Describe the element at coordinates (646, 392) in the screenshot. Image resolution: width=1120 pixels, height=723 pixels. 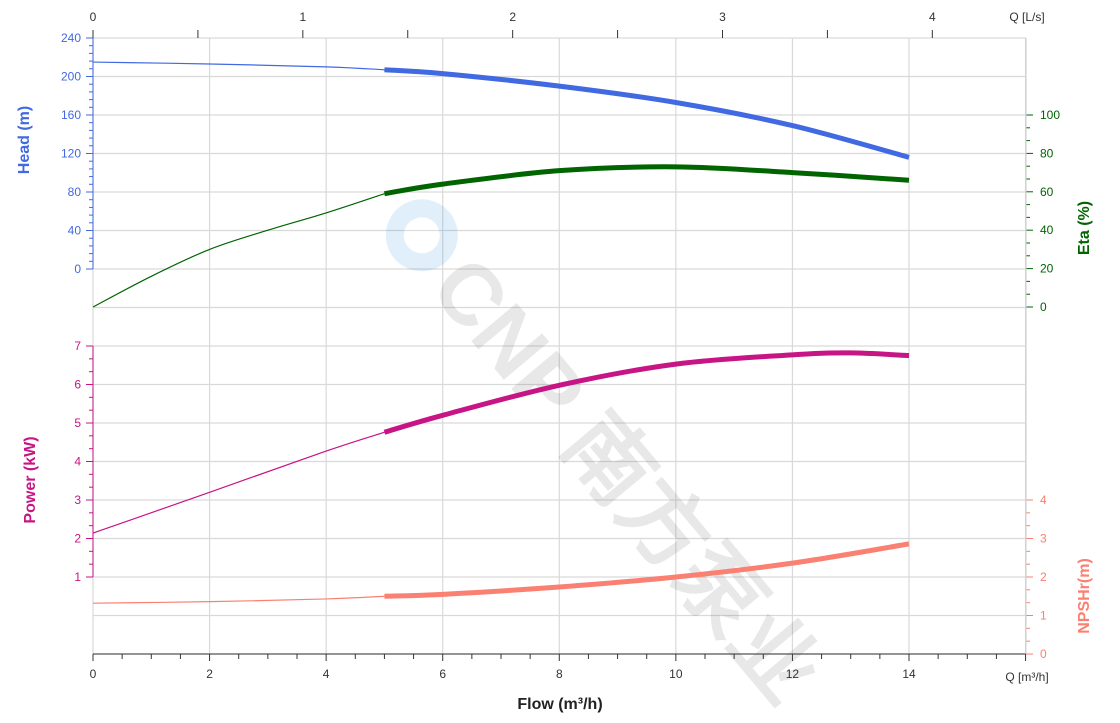
I see `power-curve-operating` at that location.